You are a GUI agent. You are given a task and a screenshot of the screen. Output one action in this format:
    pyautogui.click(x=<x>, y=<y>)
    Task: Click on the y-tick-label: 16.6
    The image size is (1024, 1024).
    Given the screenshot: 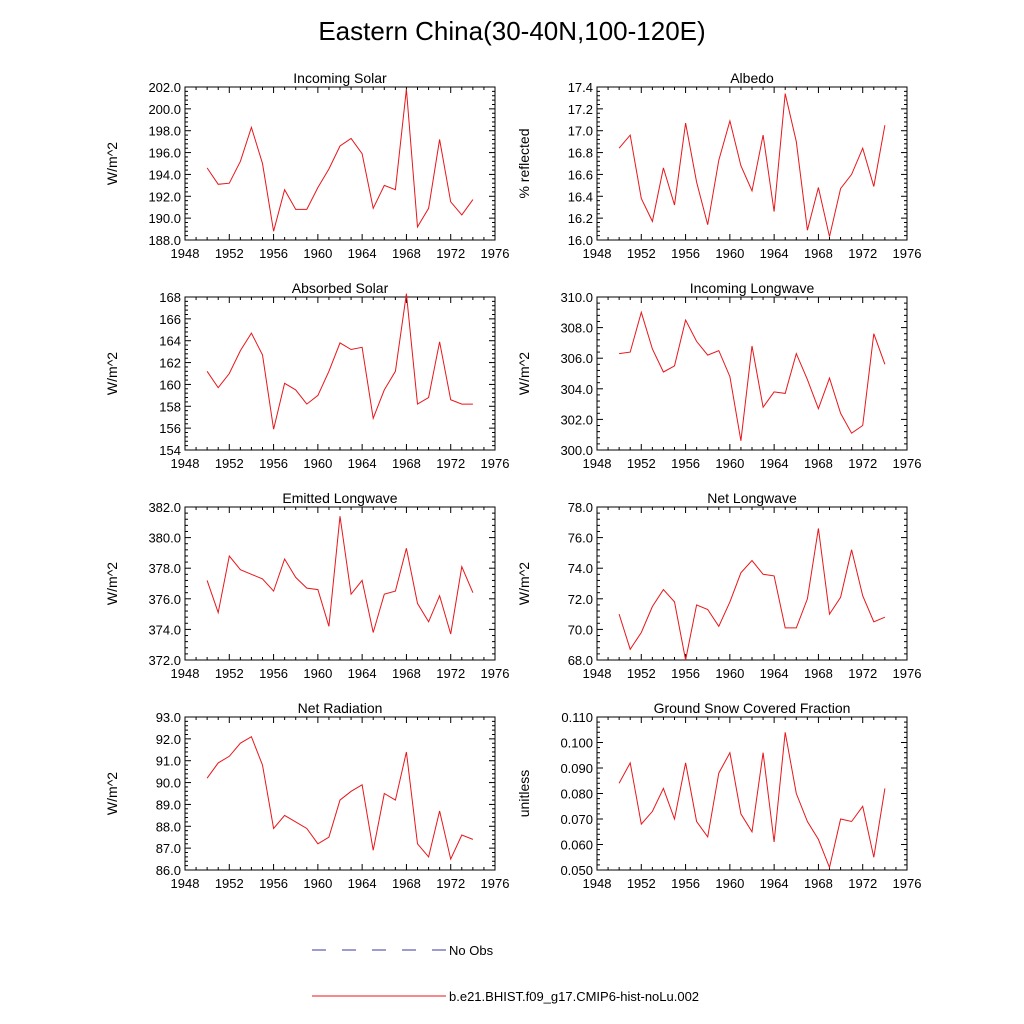 What is the action you would take?
    pyautogui.click(x=580, y=174)
    